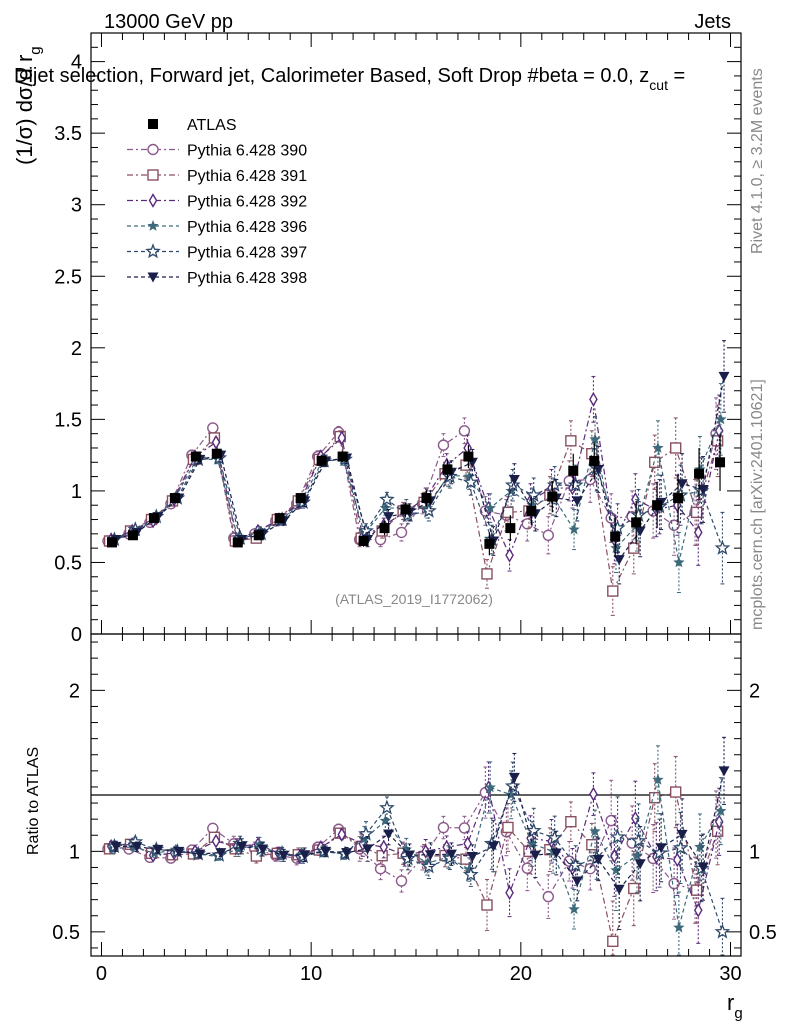  What do you see at coordinates (247, 253) in the screenshot?
I see `legend-label: Pythia 6.428 397` at bounding box center [247, 253].